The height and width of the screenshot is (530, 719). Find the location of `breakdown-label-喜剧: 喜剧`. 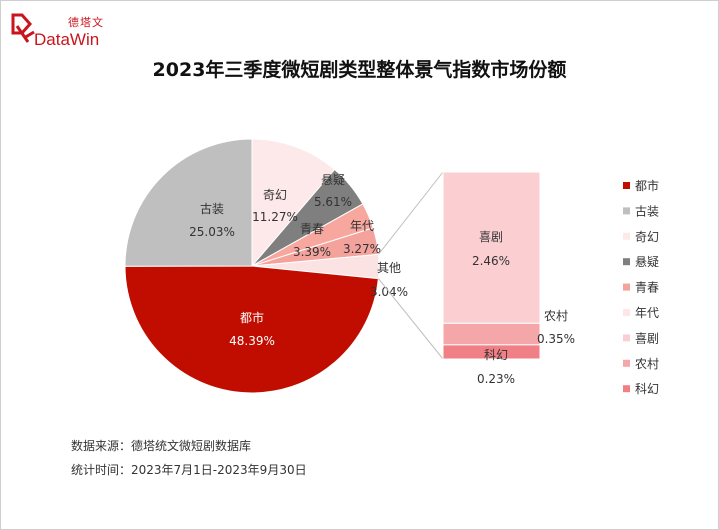

breakdown-label-喜剧: 喜剧 is located at coordinates (491, 237).